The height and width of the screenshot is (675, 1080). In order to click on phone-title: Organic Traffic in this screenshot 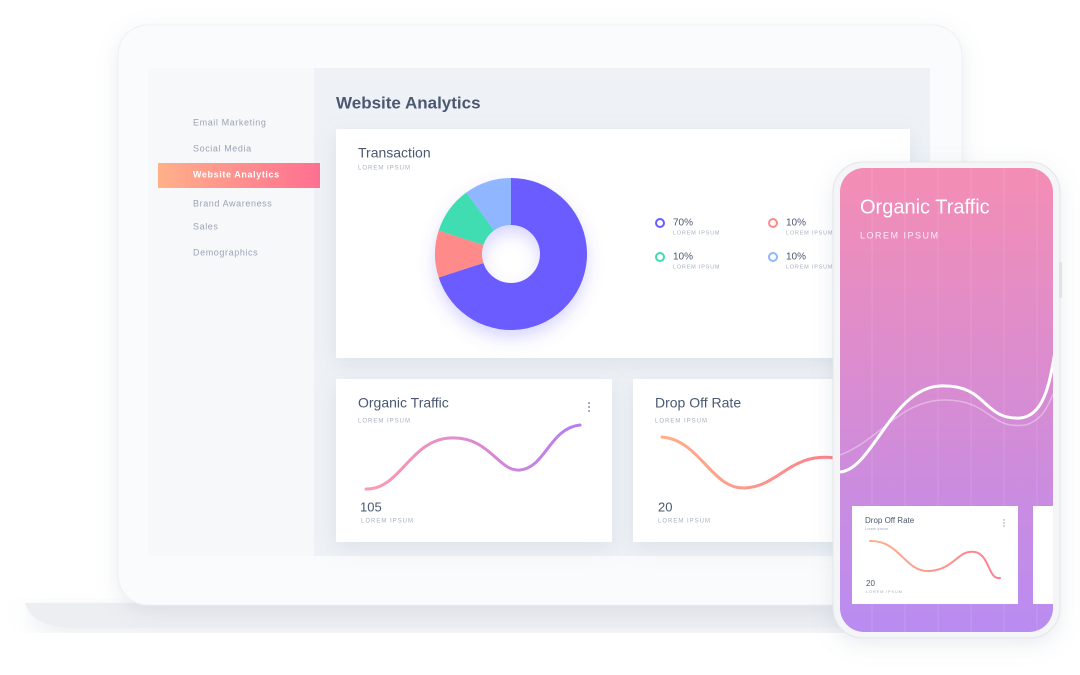, I will do `click(925, 207)`.